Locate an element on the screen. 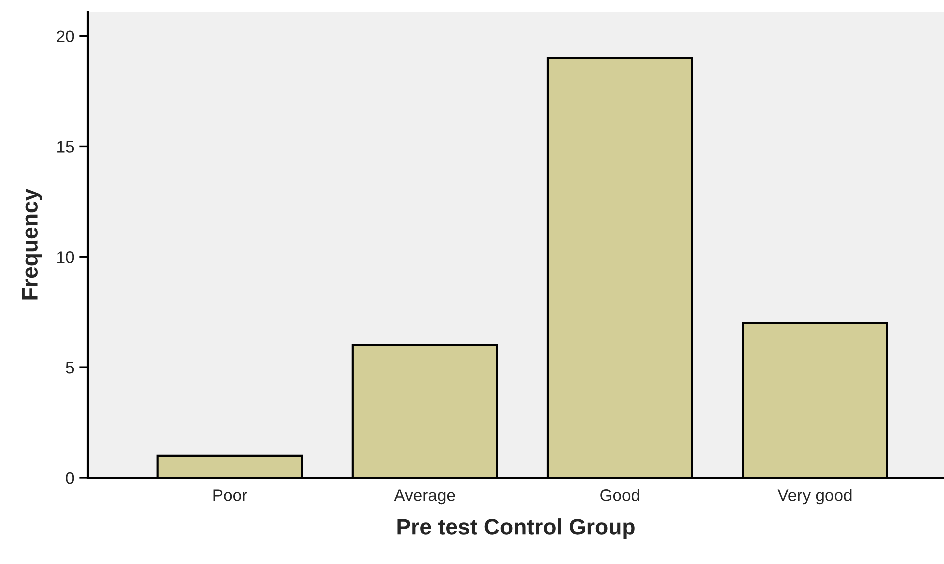 The height and width of the screenshot is (564, 944). y-tick-label: 20 is located at coordinates (65, 36).